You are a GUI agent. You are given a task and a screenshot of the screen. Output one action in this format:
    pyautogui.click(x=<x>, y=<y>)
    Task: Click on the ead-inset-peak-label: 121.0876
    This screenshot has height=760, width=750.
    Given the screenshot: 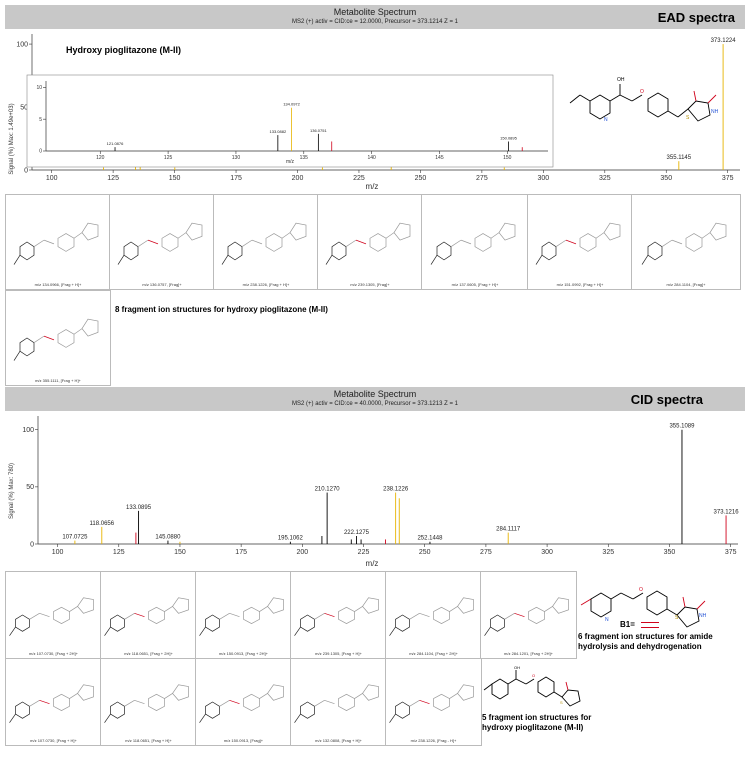 What is the action you would take?
    pyautogui.click(x=115, y=143)
    